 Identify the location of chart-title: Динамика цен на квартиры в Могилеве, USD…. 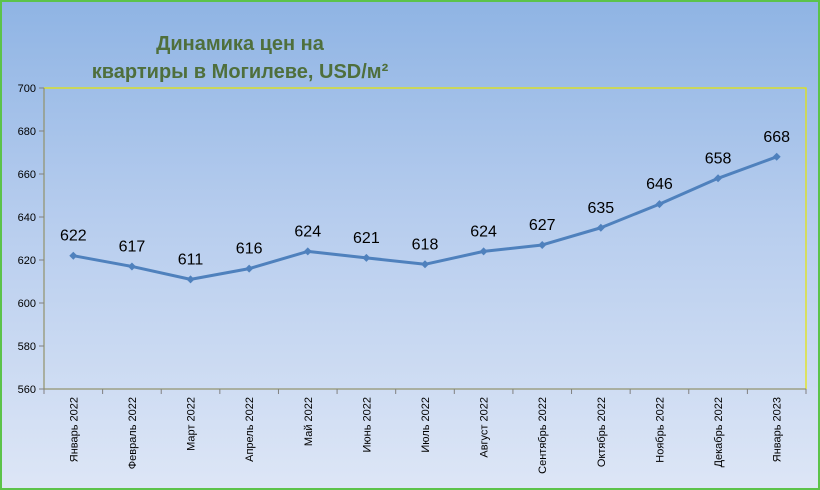
(240, 58).